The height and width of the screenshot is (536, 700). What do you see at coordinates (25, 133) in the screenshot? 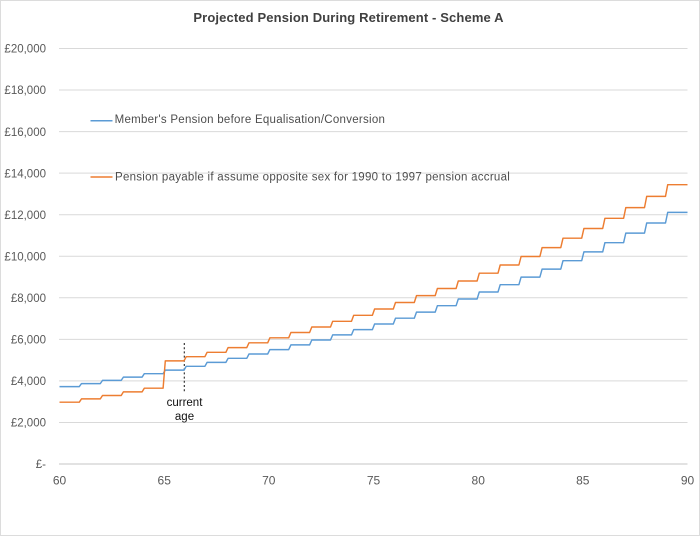
I see `svg-text: £16,000` at bounding box center [25, 133].